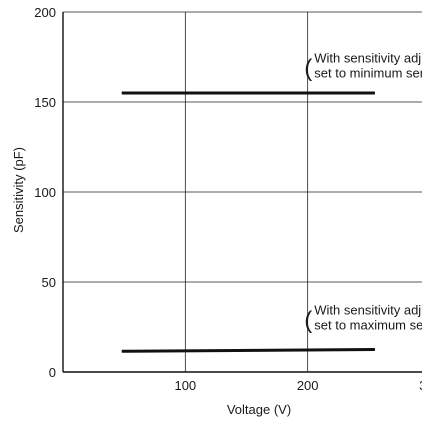 The image size is (422, 421). I want to click on y-tick-label: 200, so click(45, 12).